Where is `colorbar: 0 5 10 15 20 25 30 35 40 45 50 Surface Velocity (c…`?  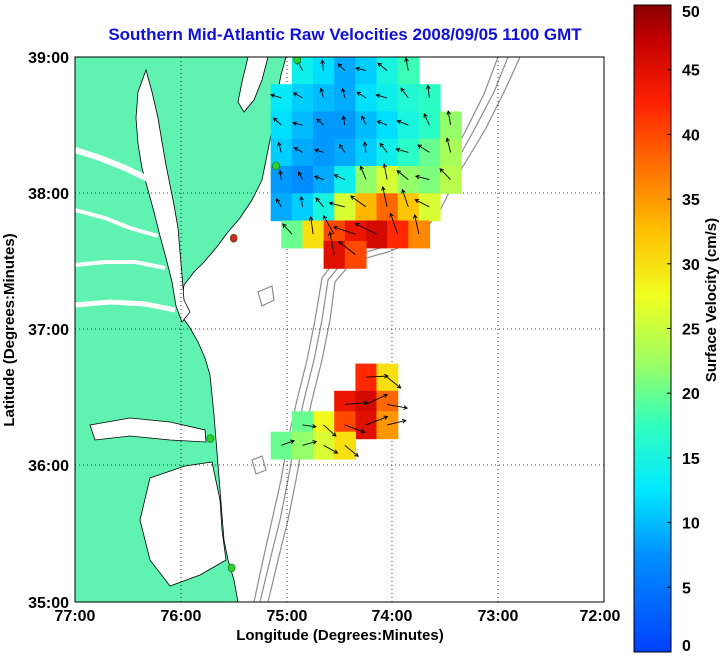 colorbar: 0 5 10 15 20 25 30 35 40 45 50 Surface Velocity (c… is located at coordinates (676, 329).